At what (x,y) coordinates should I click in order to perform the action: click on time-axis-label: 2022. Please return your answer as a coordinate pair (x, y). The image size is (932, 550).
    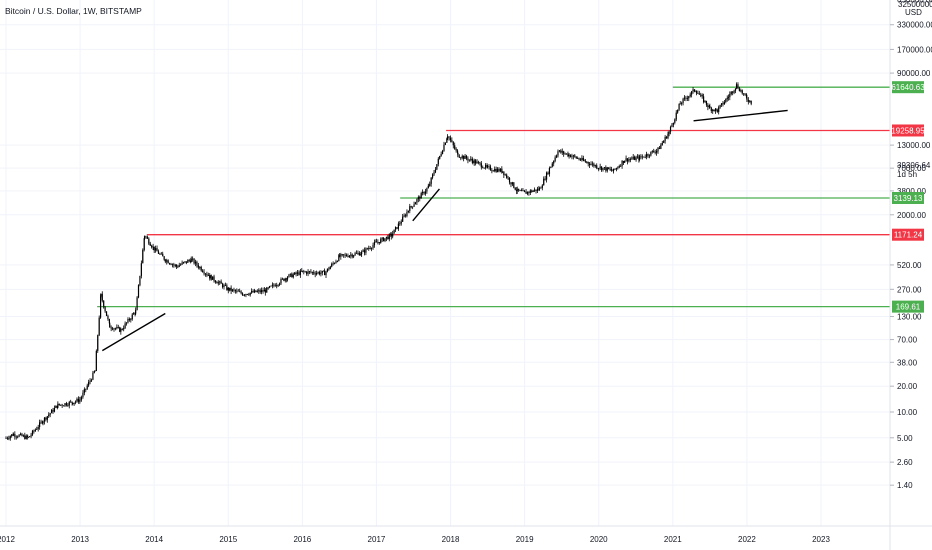
    Looking at the image, I should click on (747, 539).